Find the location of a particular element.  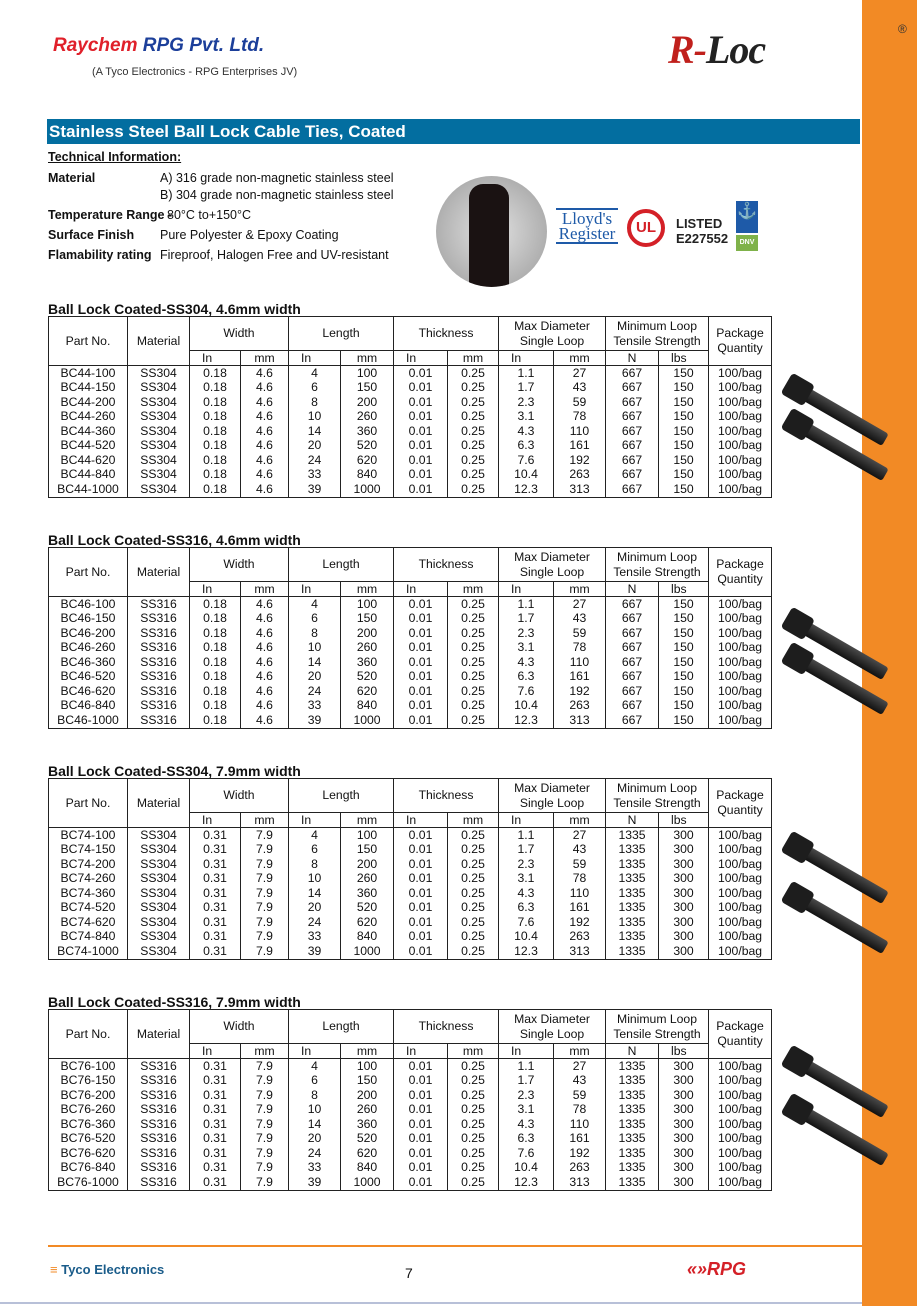

table-cell: 4.3 is located at coordinates (526, 662).